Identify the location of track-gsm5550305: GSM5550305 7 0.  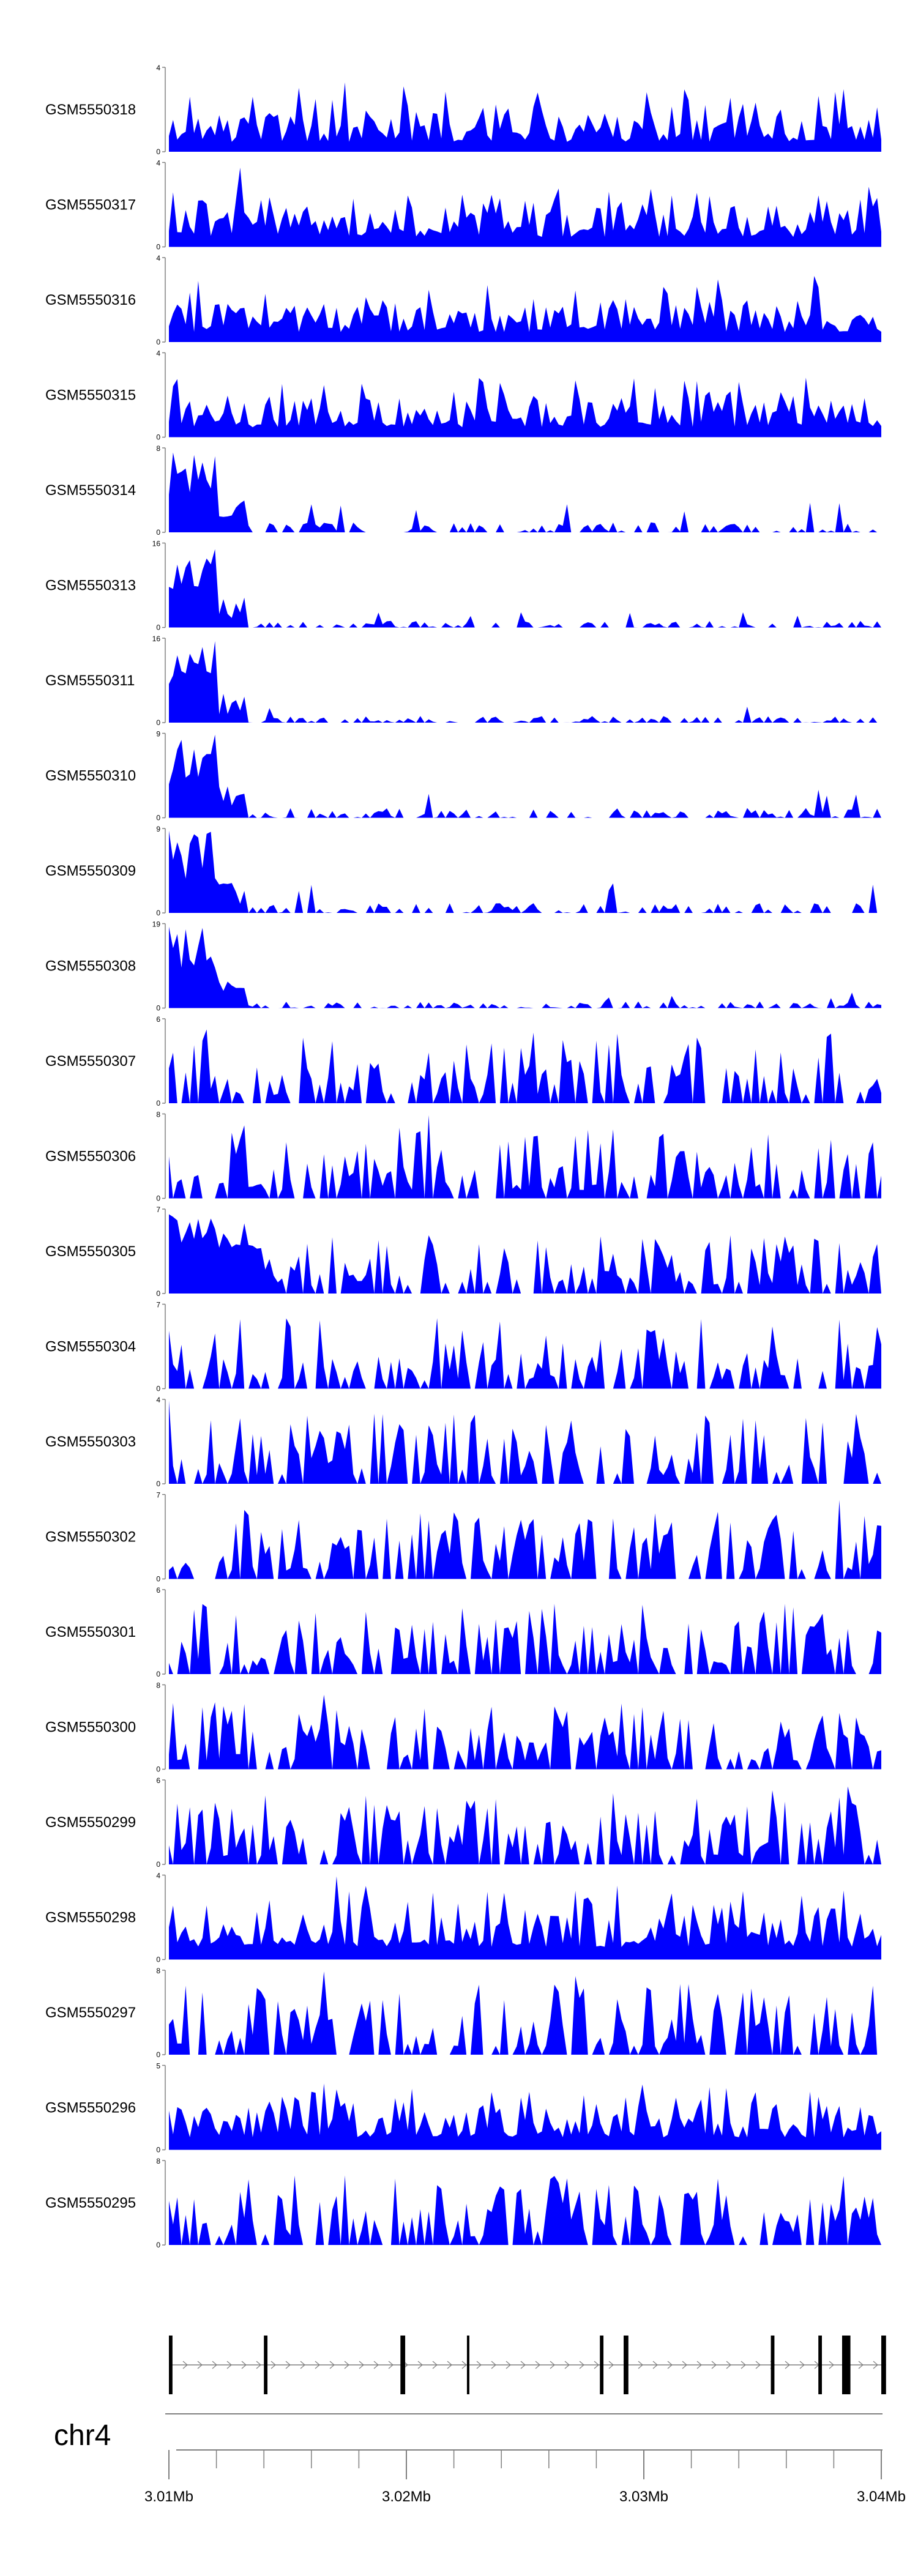
(463, 1251).